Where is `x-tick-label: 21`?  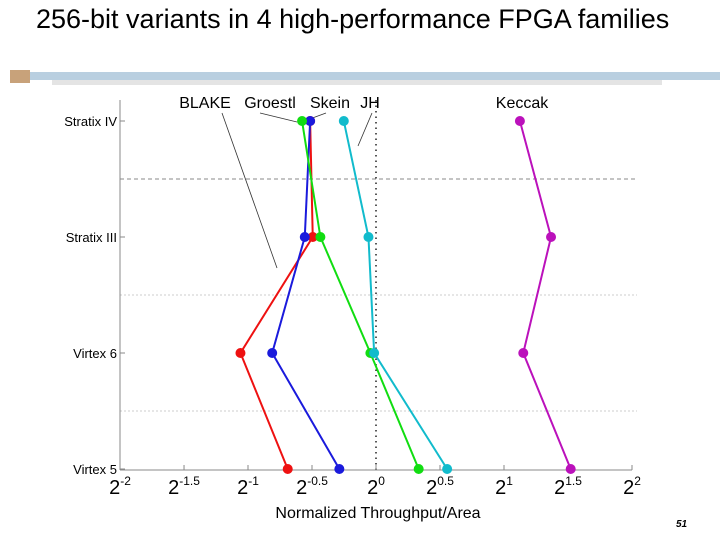 x-tick-label: 21 is located at coordinates (504, 486).